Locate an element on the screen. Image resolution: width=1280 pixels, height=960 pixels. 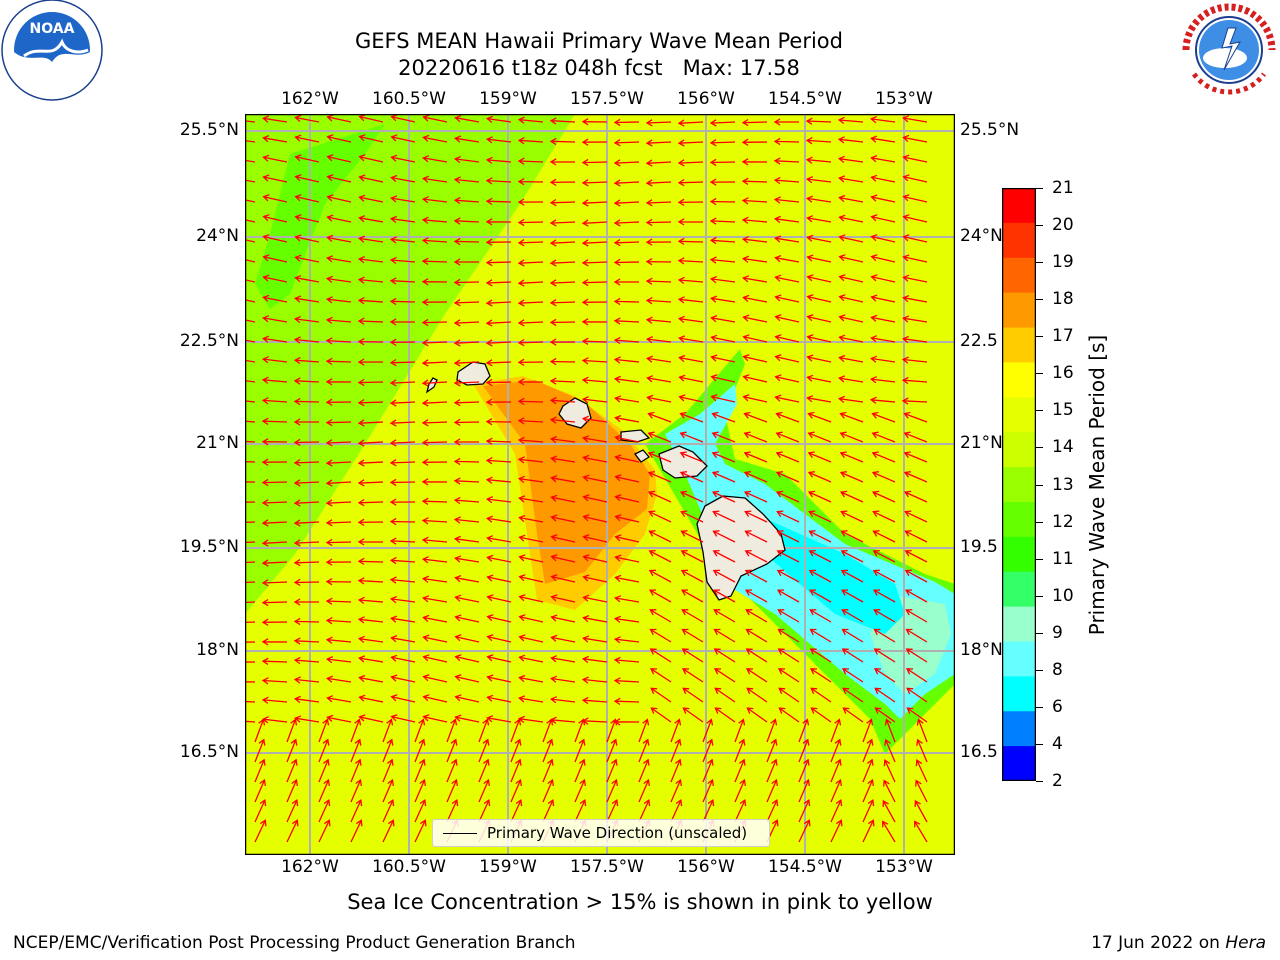
colorbar-tick-label: 13 is located at coordinates (1063, 484).